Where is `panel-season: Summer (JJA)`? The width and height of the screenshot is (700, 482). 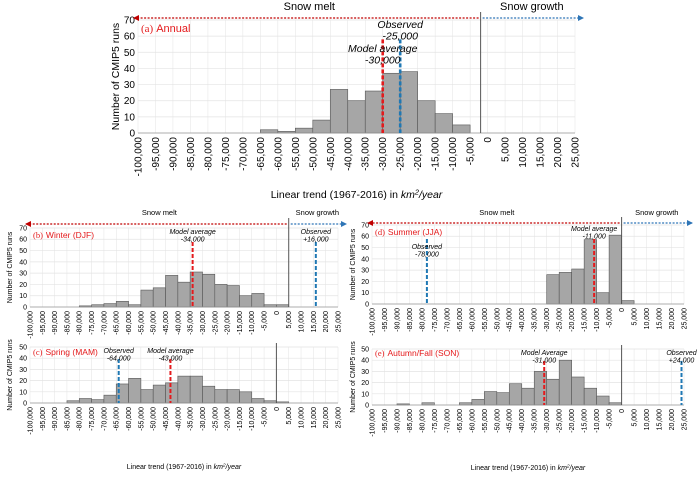
panel-season: Summer (JJA) is located at coordinates (415, 232).